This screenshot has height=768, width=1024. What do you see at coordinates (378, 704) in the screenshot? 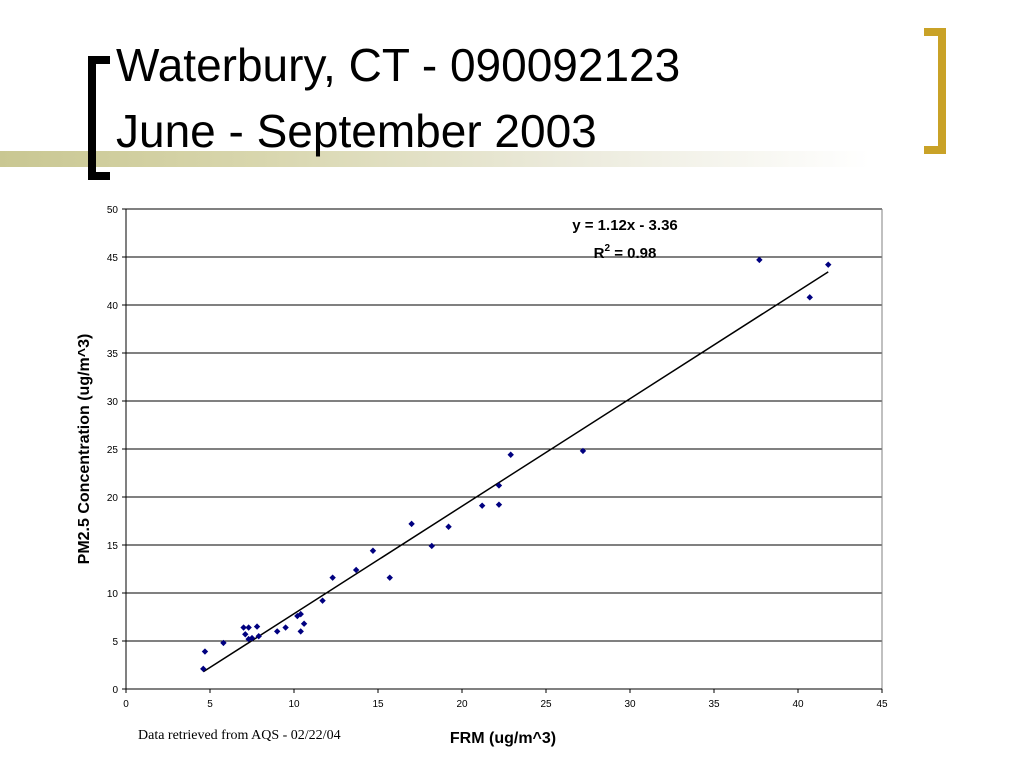
I see `x-tick-label-15: 15` at bounding box center [378, 704].